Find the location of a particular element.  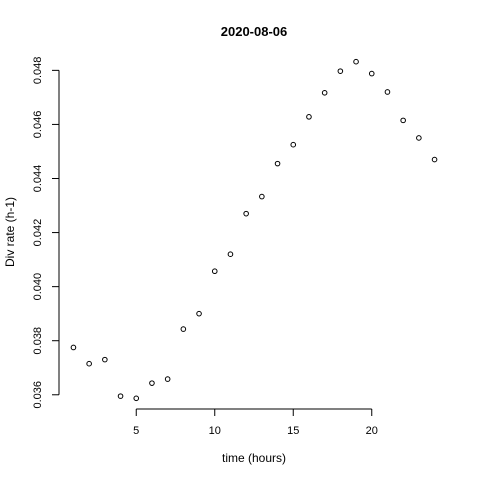

y-tick-label: 0.040 is located at coordinates (38, 287).